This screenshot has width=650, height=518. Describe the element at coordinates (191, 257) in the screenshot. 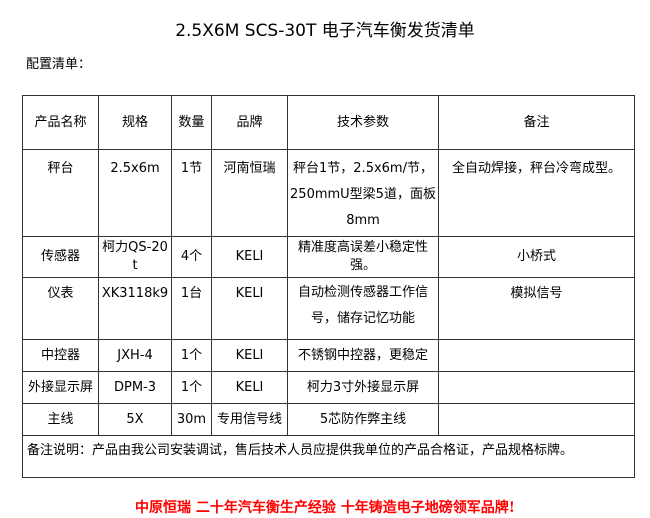

I see `cell: 4个` at that location.